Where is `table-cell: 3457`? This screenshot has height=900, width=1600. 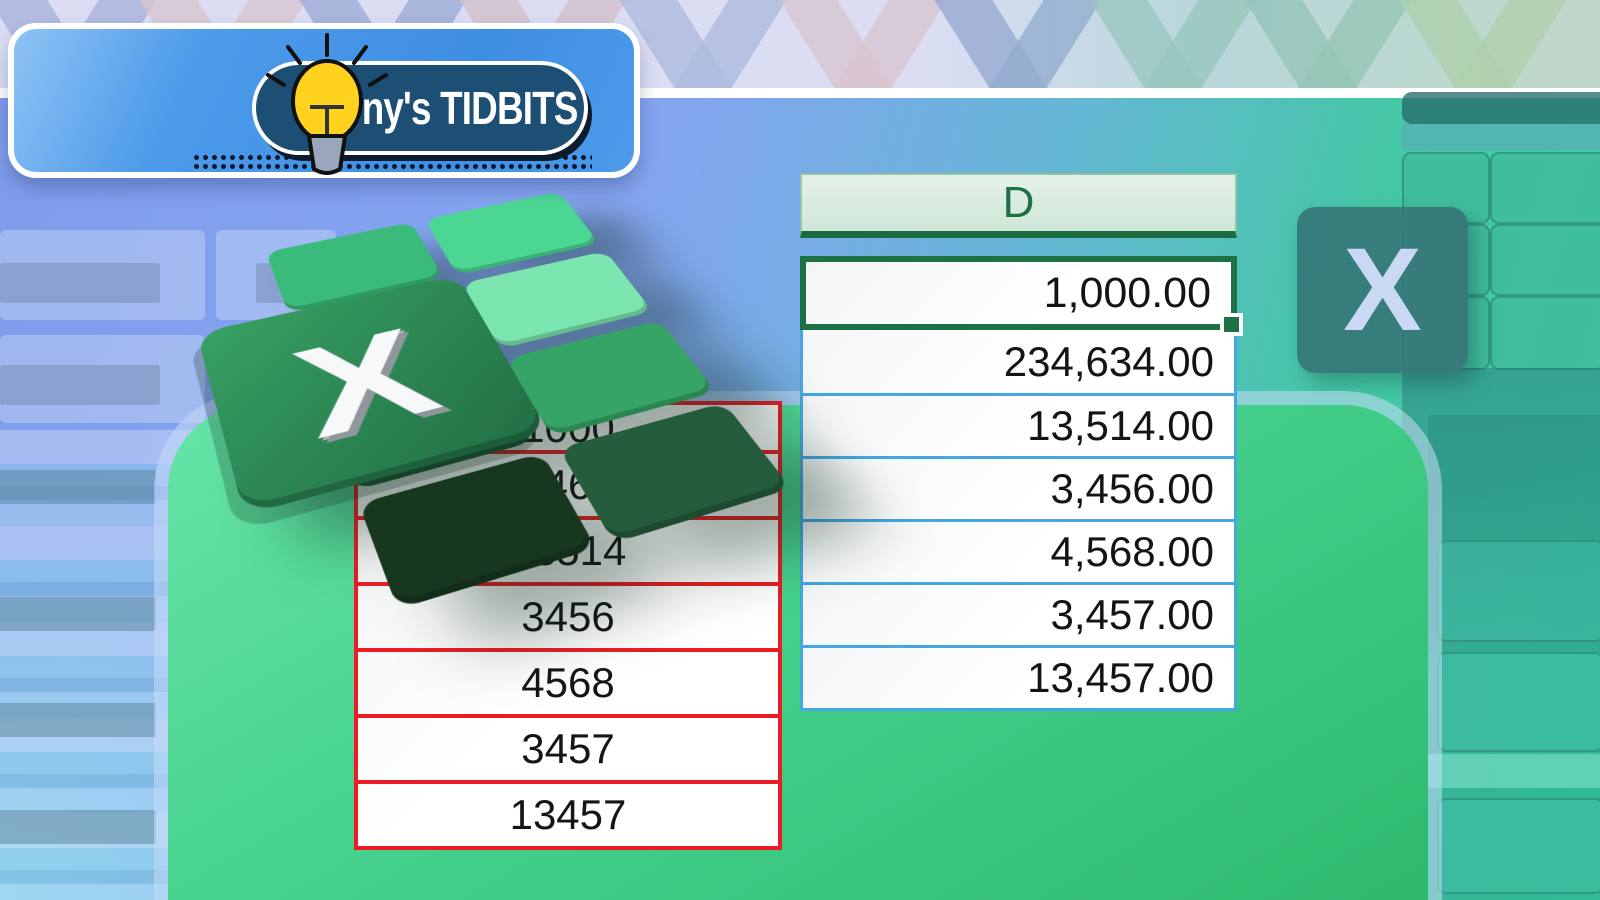
table-cell: 3457 is located at coordinates (568, 747).